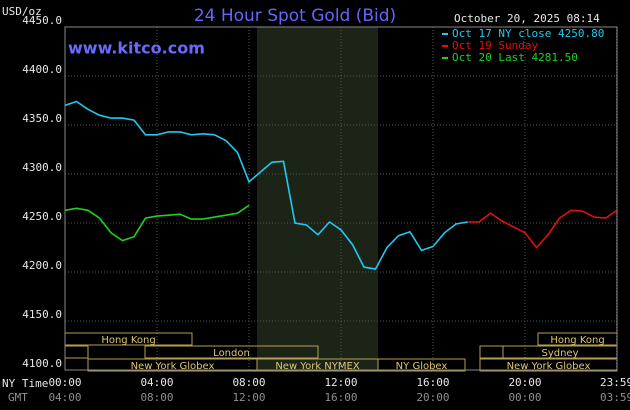 Image resolution: width=630 pixels, height=410 pixels. Describe the element at coordinates (42, 20) in the screenshot. I see `y-tick-label: 4450.0` at that location.